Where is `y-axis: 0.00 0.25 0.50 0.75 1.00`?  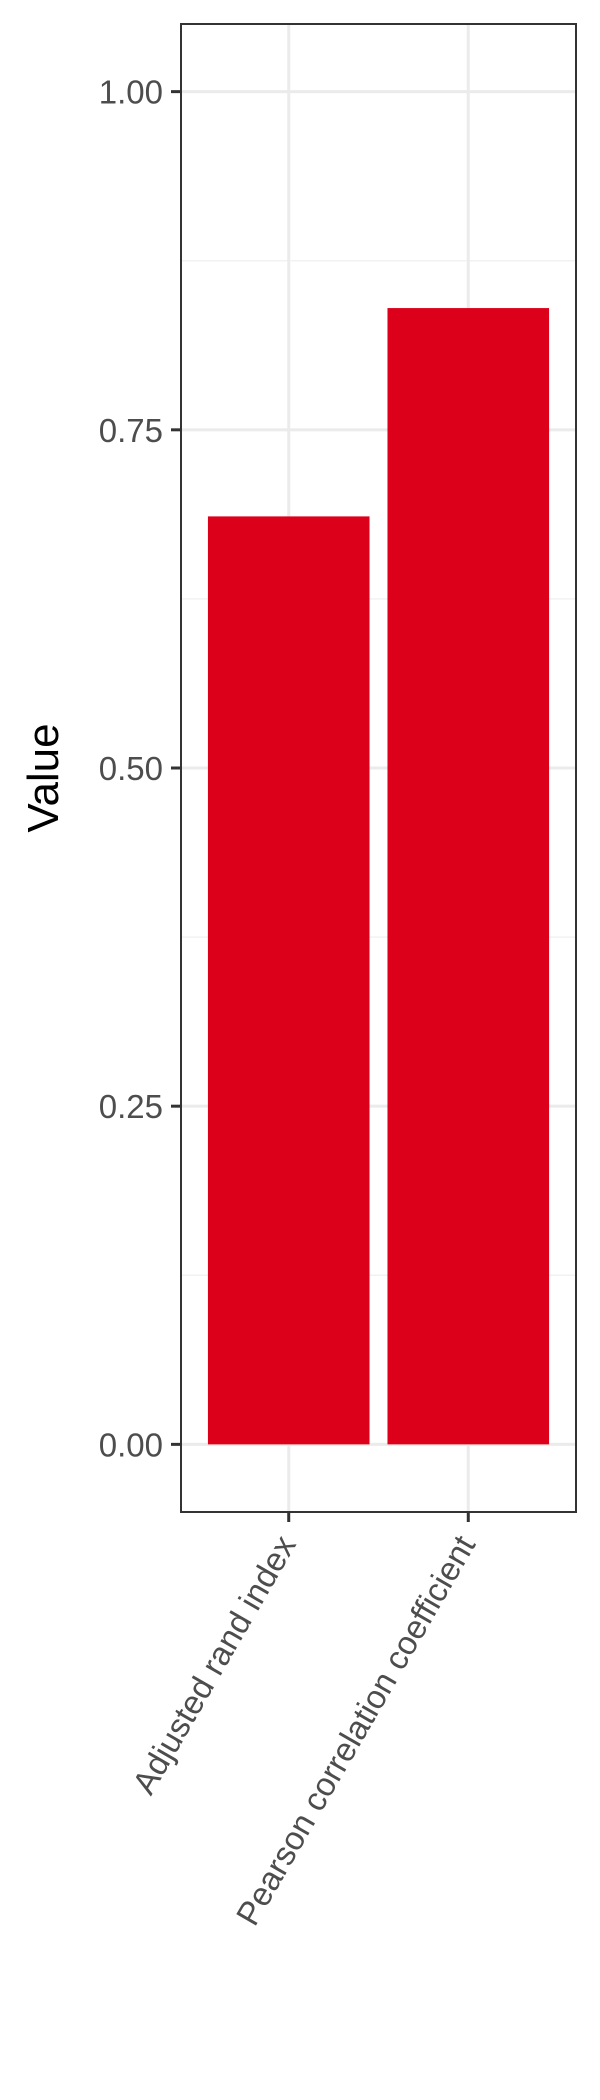 y-axis: 0.00 0.25 0.50 0.75 1.00 is located at coordinates (140, 768).